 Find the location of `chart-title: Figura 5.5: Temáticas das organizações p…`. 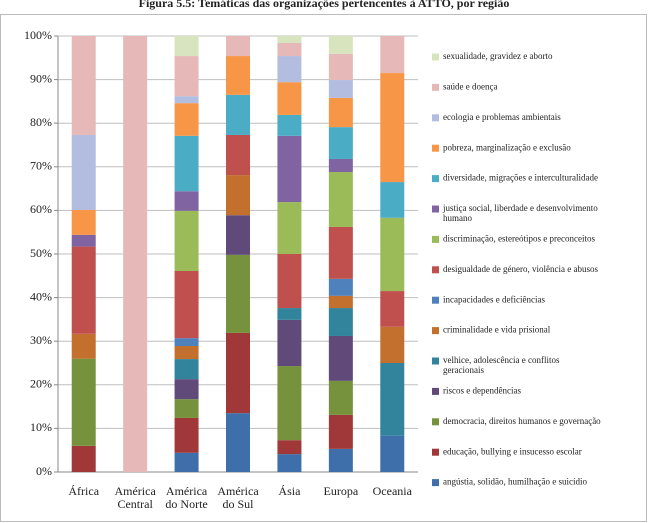

chart-title: Figura 5.5: Temáticas das organizações p… is located at coordinates (324, 5).